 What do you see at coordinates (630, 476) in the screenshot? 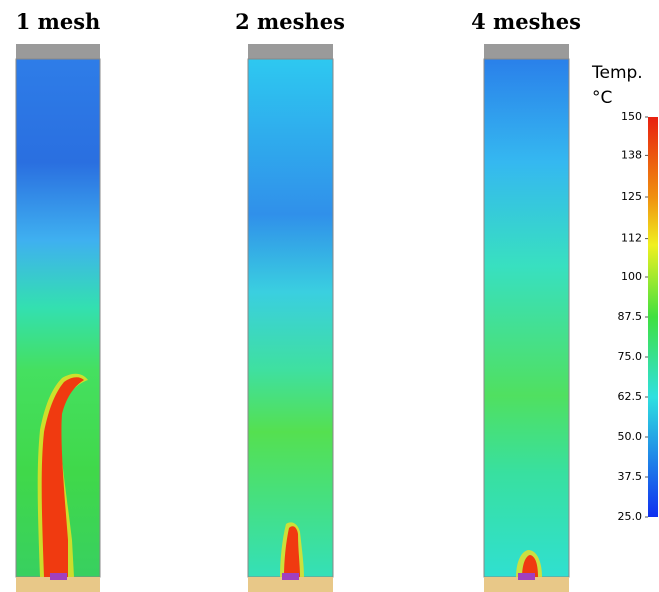
I see `colorbar-tick-label: 37.5` at bounding box center [630, 476].